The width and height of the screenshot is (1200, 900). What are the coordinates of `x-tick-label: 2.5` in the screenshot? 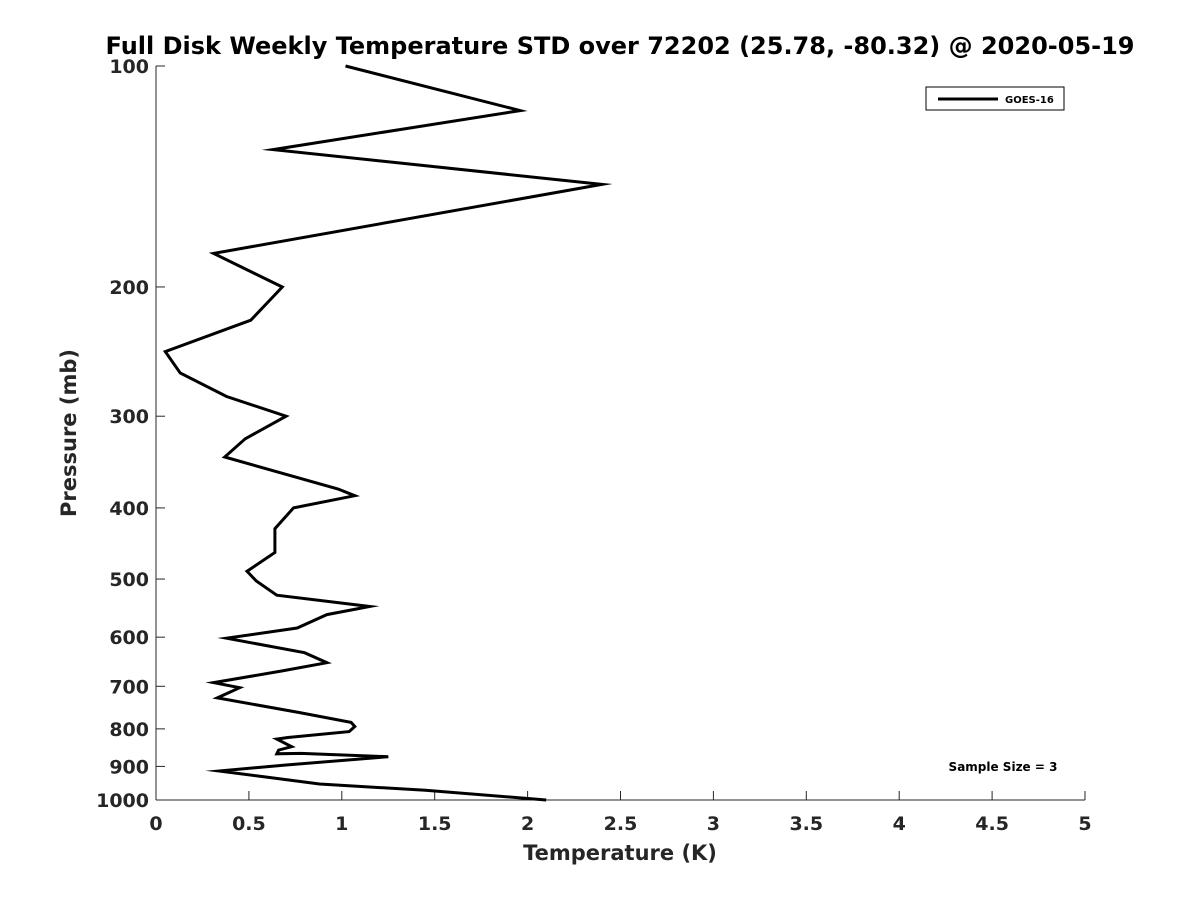 It's located at (621, 824).